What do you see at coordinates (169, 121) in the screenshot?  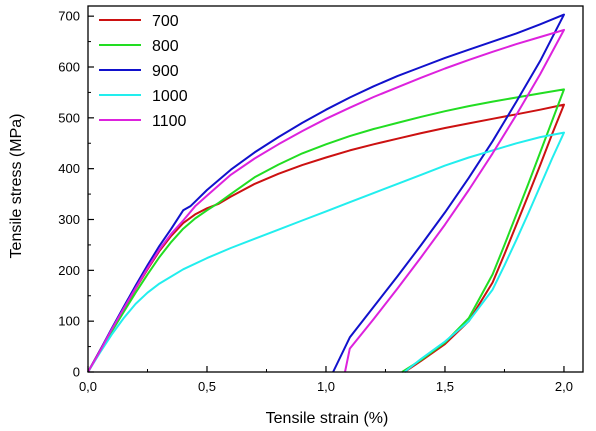 I see `legend-label: 1100` at bounding box center [169, 121].